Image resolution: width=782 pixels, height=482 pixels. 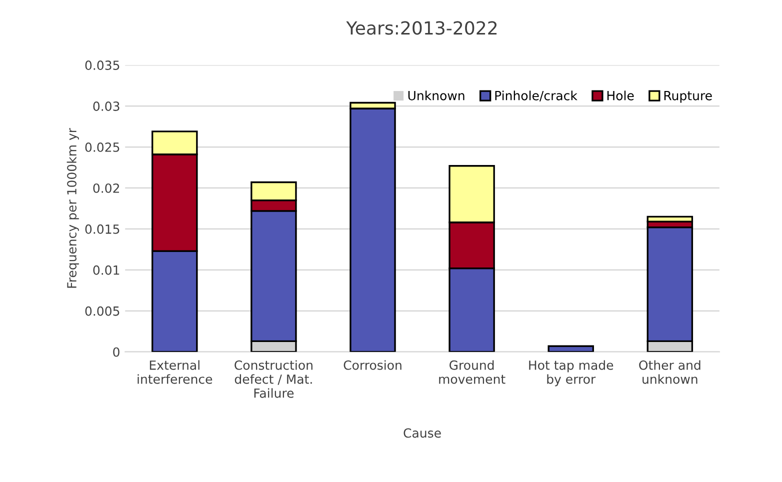 I want to click on x-tick-label: Ground movement, so click(x=472, y=372).